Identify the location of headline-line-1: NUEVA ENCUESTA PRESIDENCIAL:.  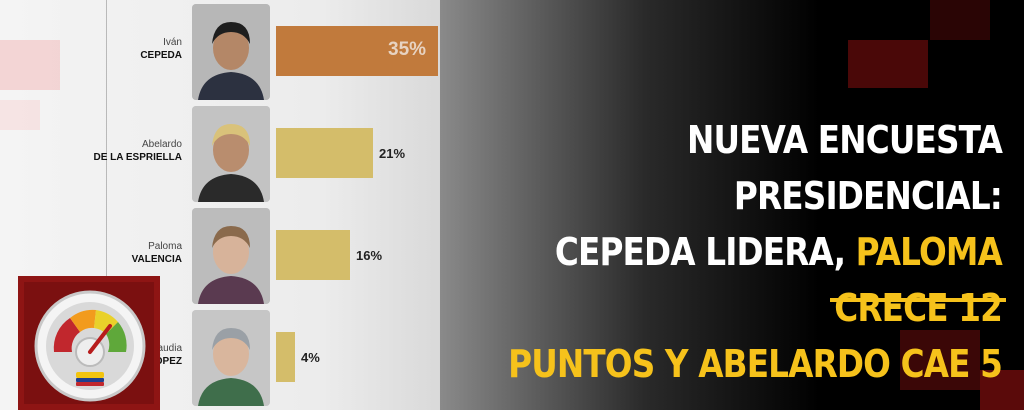
(739, 168).